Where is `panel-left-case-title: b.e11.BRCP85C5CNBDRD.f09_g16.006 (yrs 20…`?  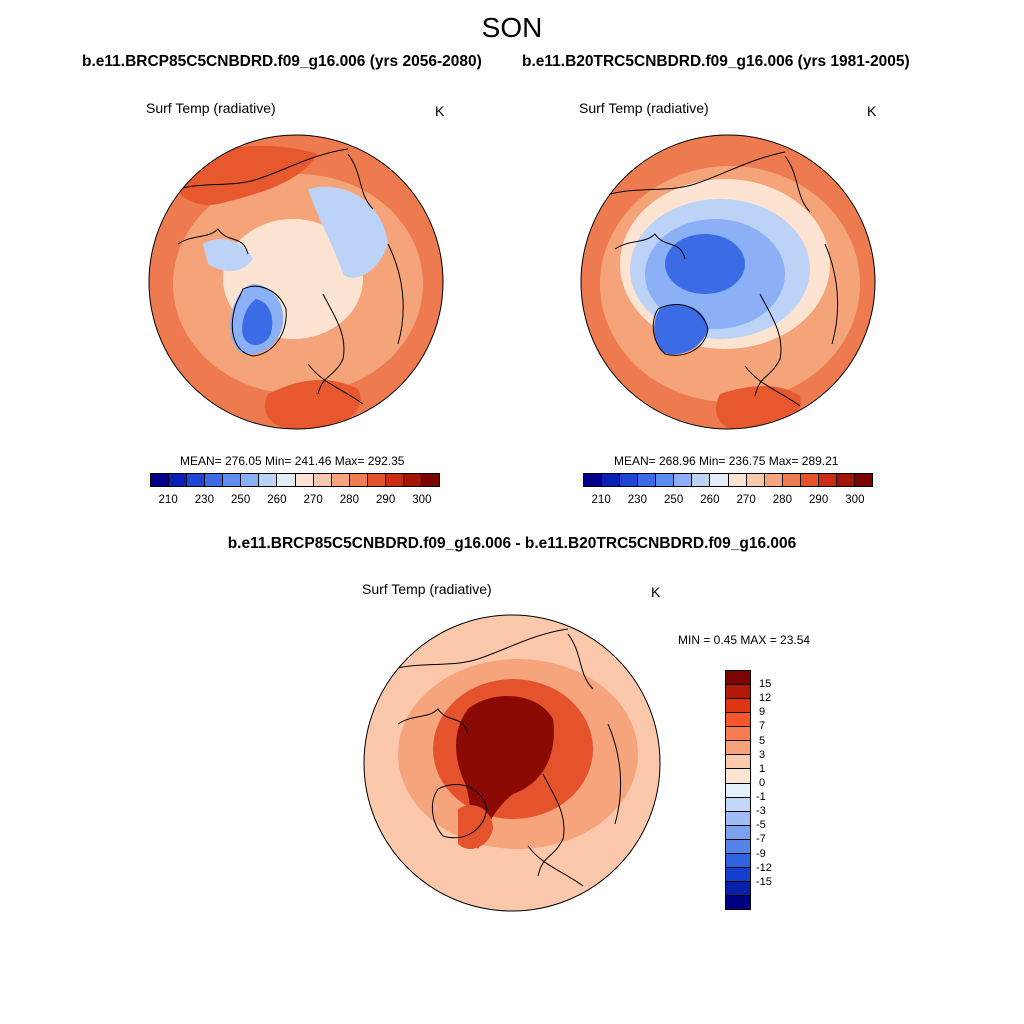 panel-left-case-title: b.e11.BRCP85C5CNBDRD.f09_g16.006 (yrs 20… is located at coordinates (282, 61).